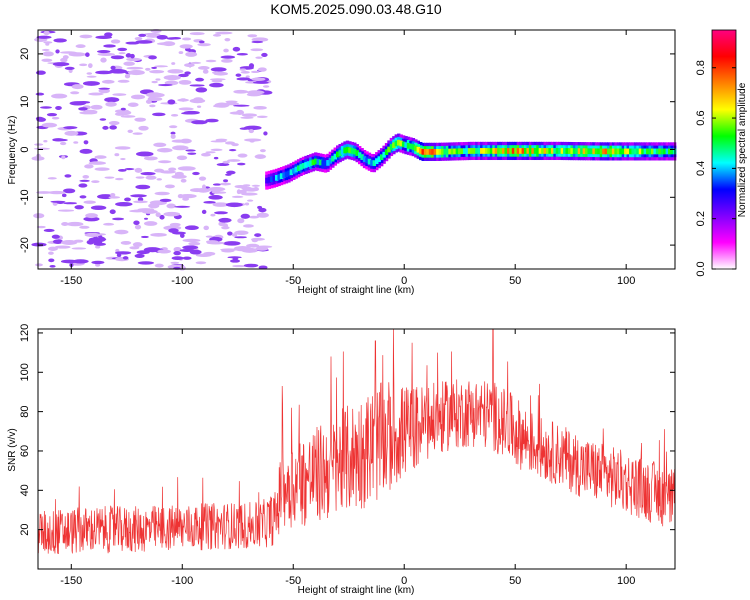 The width and height of the screenshot is (750, 600). What do you see at coordinates (71, 281) in the screenshot?
I see `spectrogram-x-tick-label: -150` at bounding box center [71, 281].